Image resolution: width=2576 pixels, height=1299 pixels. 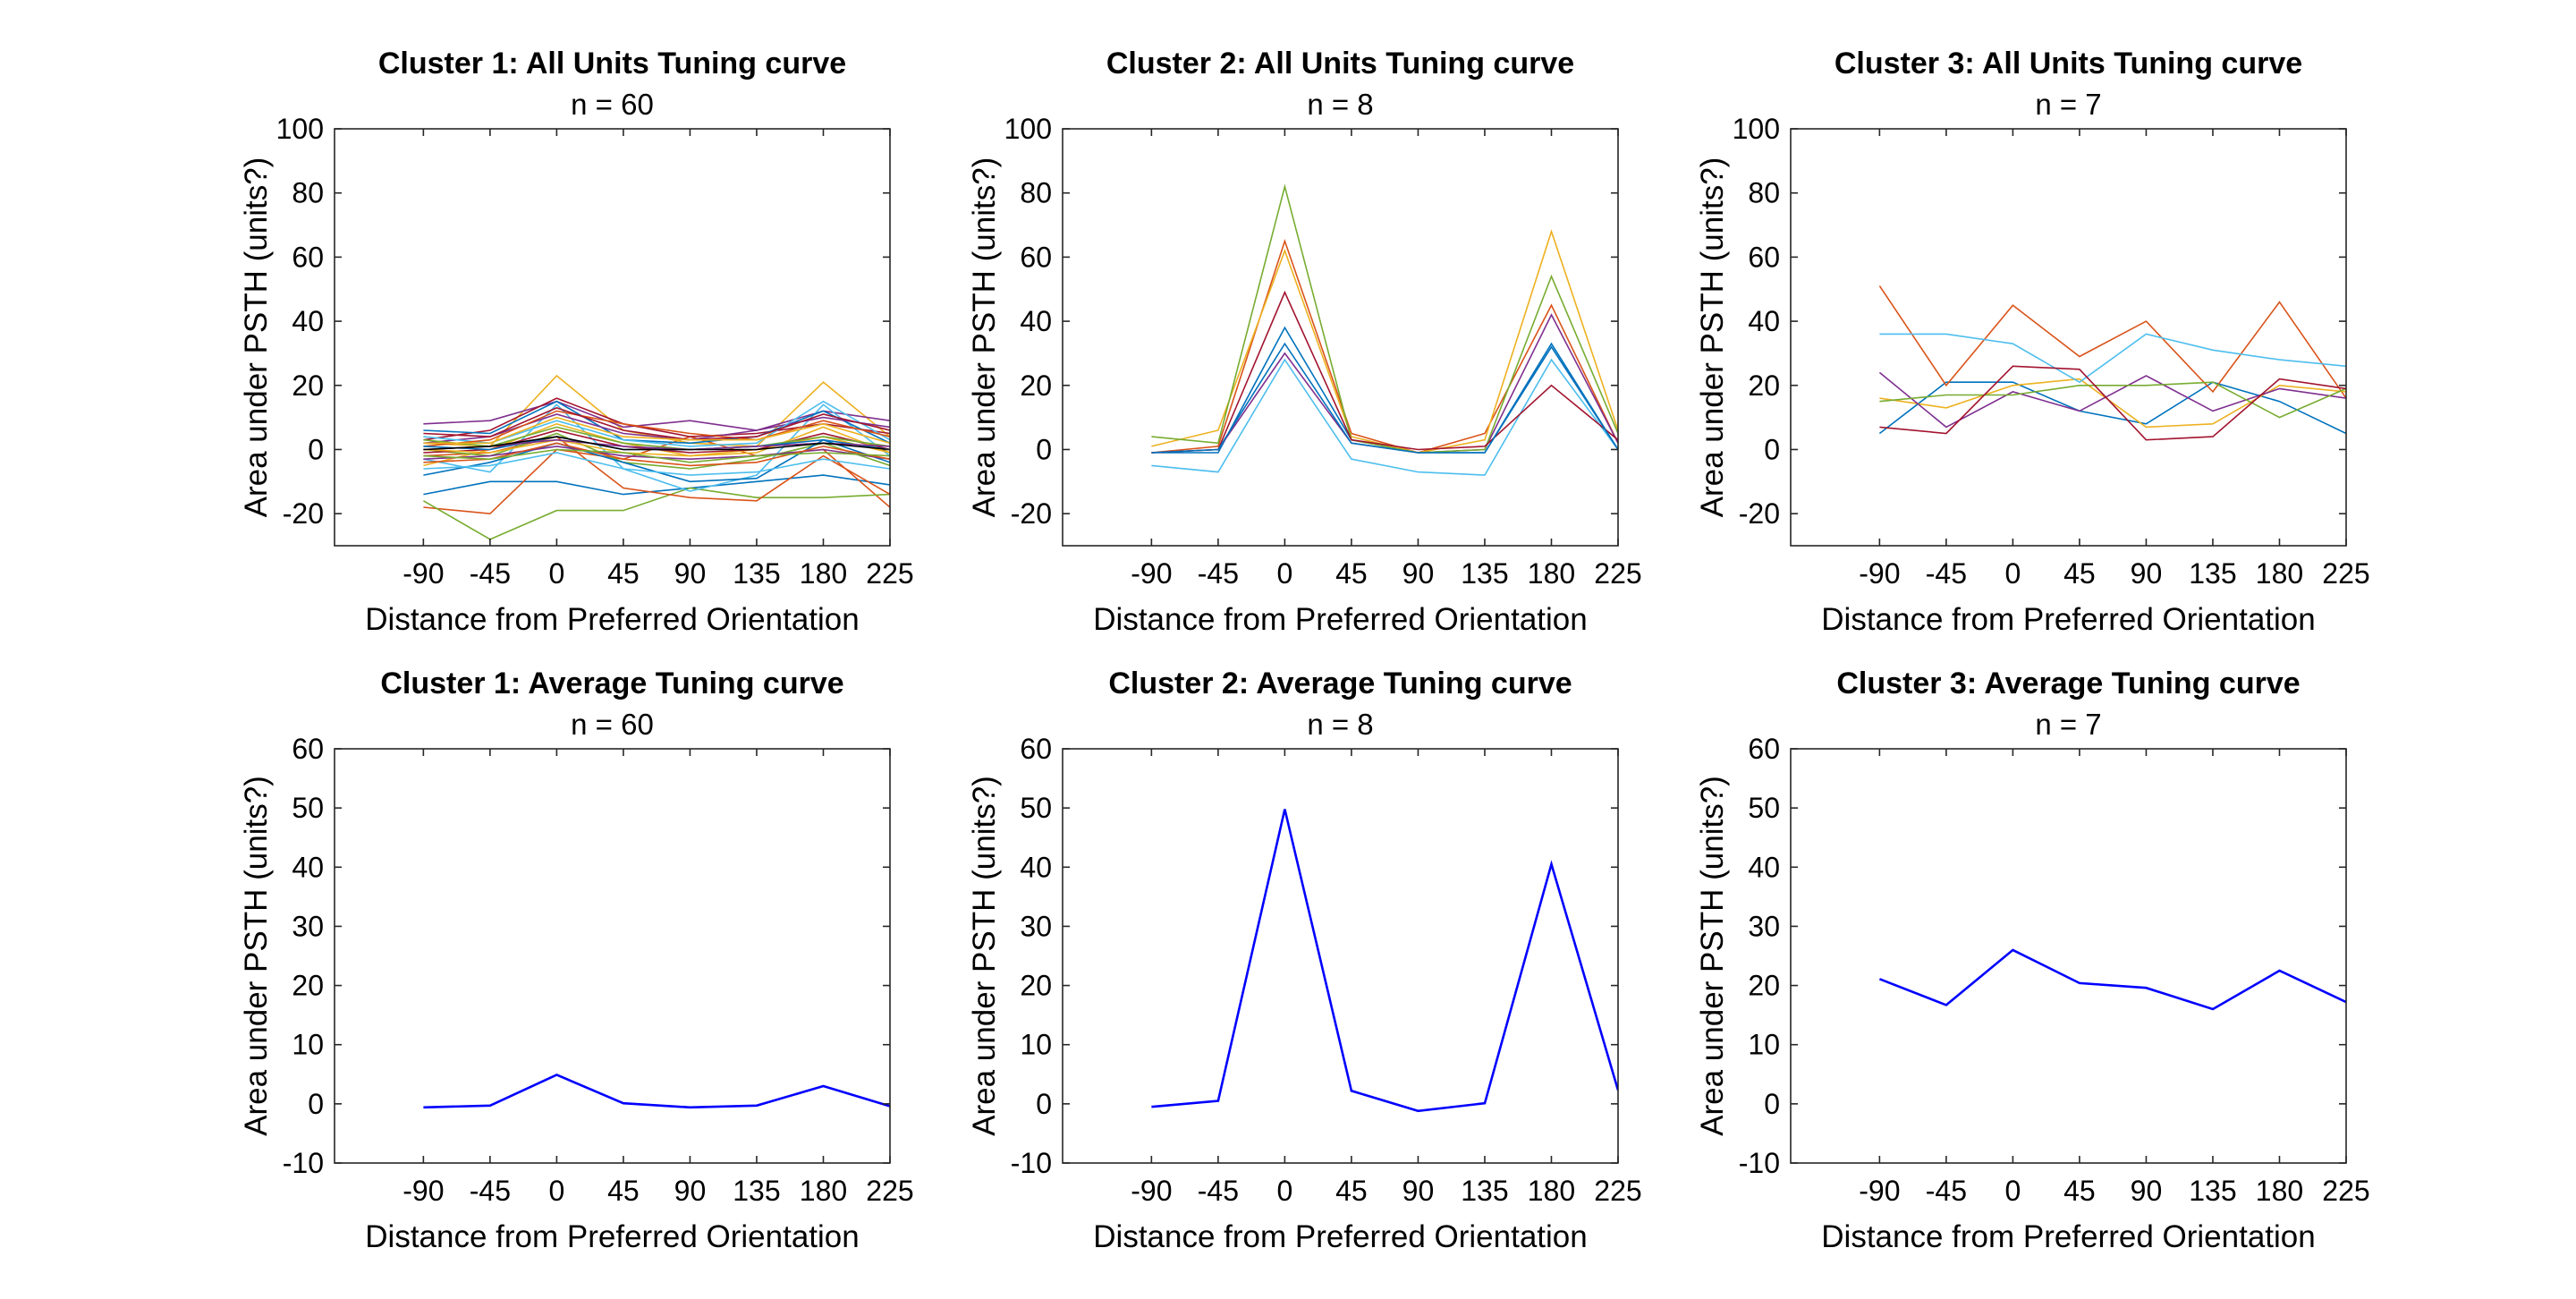 What do you see at coordinates (316, 449) in the screenshot?
I see `y-tick-label: 0` at bounding box center [316, 449].